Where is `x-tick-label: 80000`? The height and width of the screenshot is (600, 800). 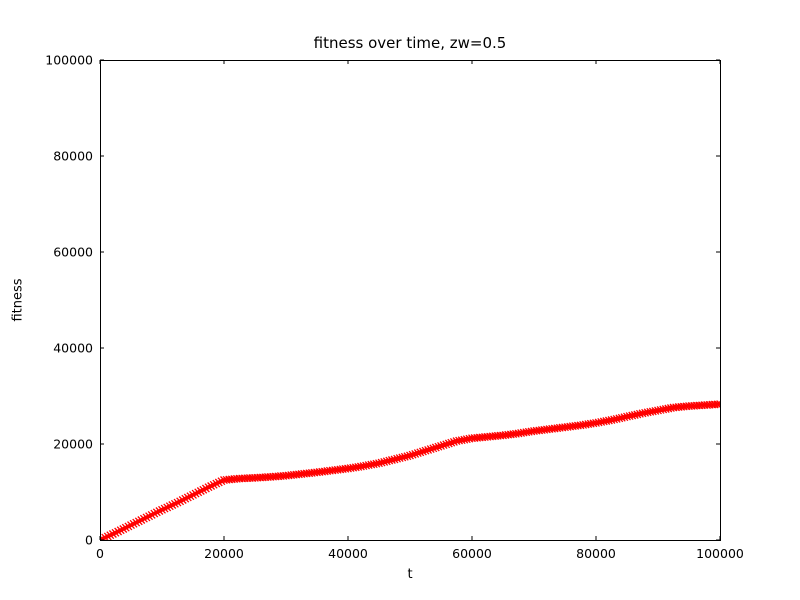 x-tick-label: 80000 is located at coordinates (596, 553).